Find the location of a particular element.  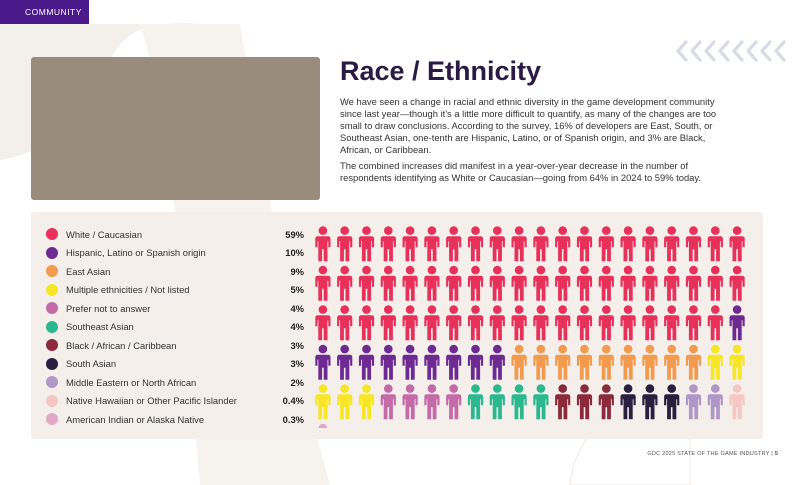

legend-item: East Asian 9% is located at coordinates (175, 271).